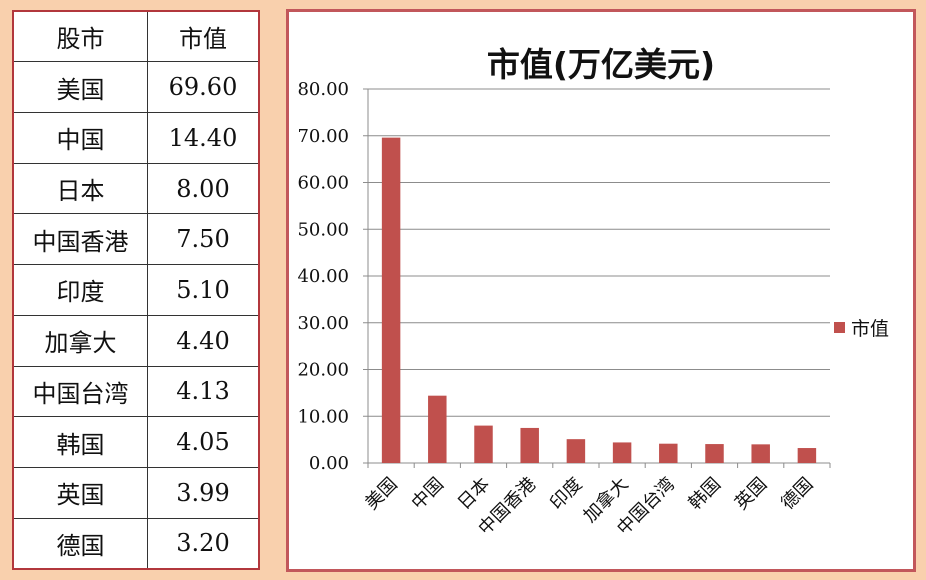 The height and width of the screenshot is (580, 926). I want to click on row-name: 加拿大, so click(81, 340).